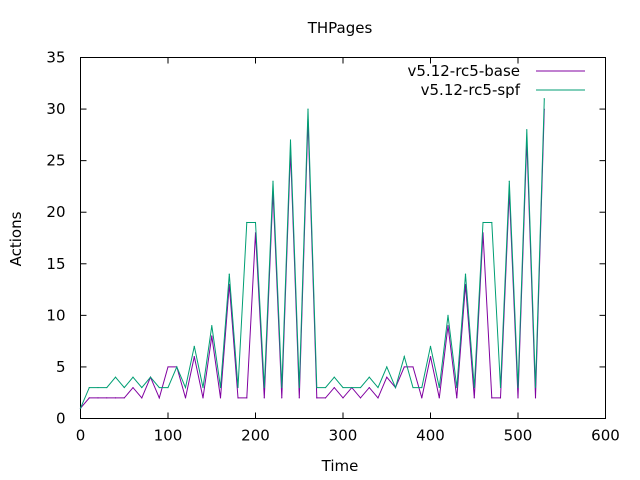 This screenshot has width=640, height=480. I want to click on x-tick-label: 400, so click(430, 436).